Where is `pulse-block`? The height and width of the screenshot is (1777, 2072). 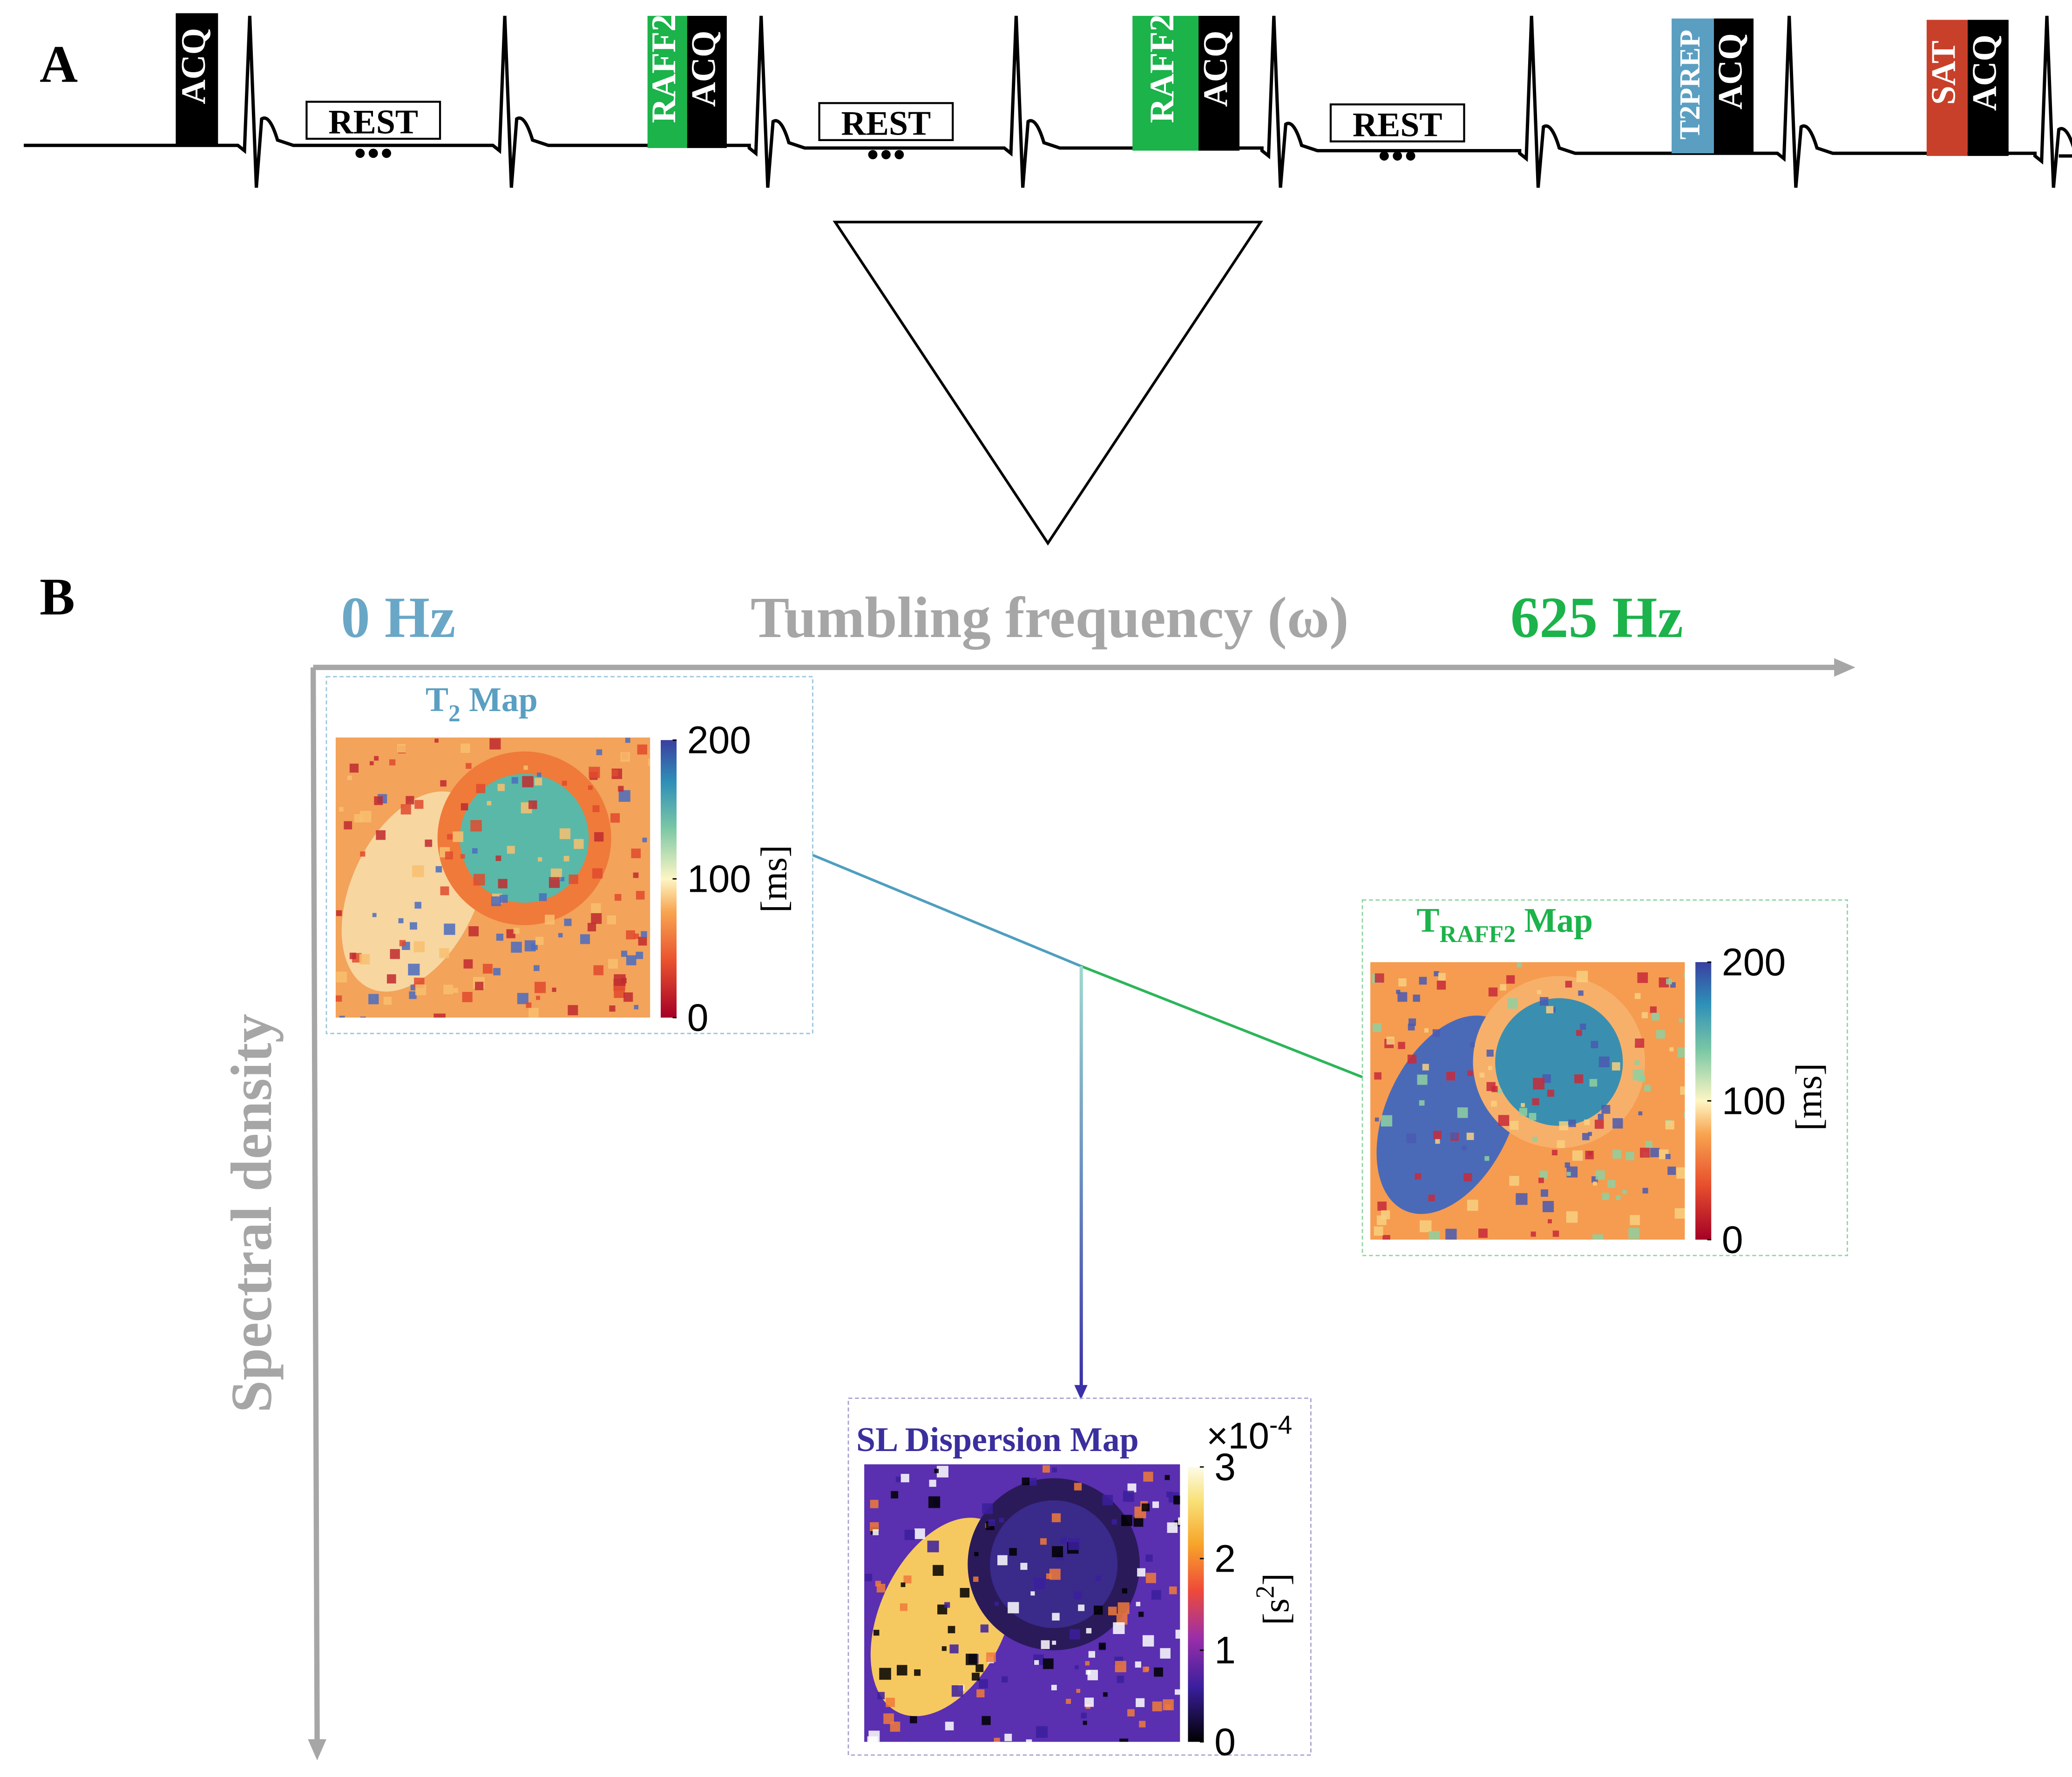
pulse-block is located at coordinates (1947, 88).